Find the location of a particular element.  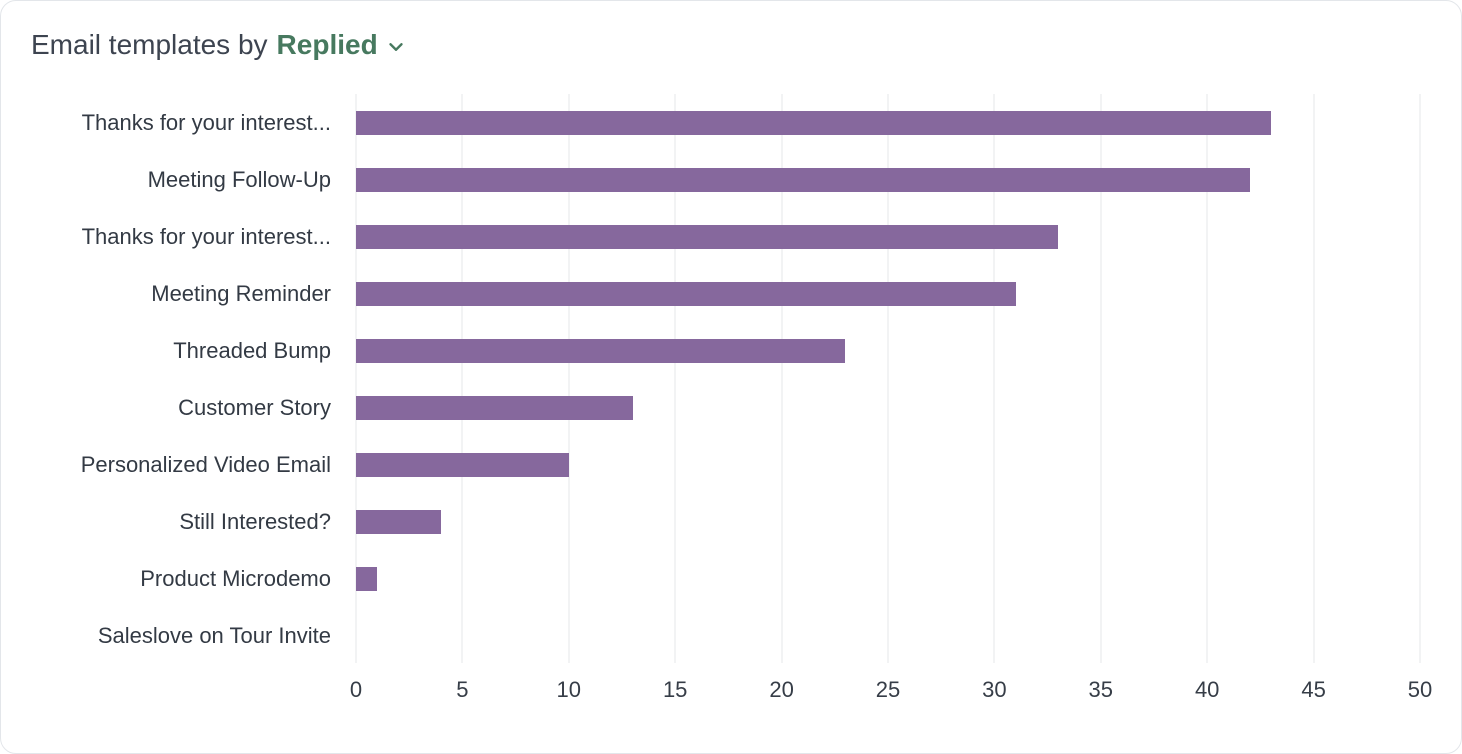

x-axis-tick-label: 40 is located at coordinates (1207, 689).